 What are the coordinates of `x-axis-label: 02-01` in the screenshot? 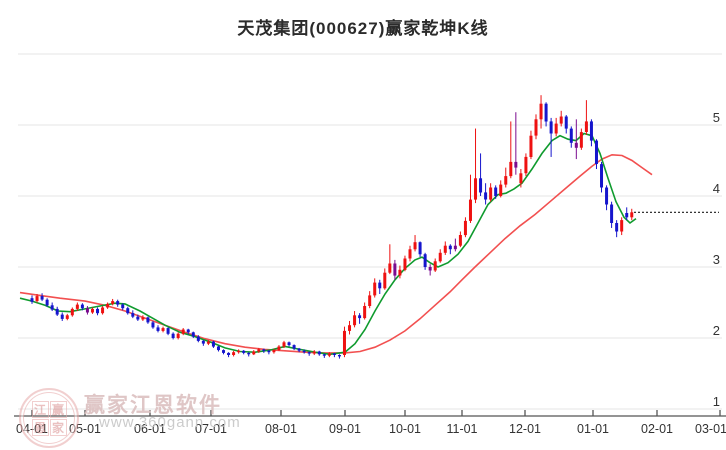 It's located at (657, 429).